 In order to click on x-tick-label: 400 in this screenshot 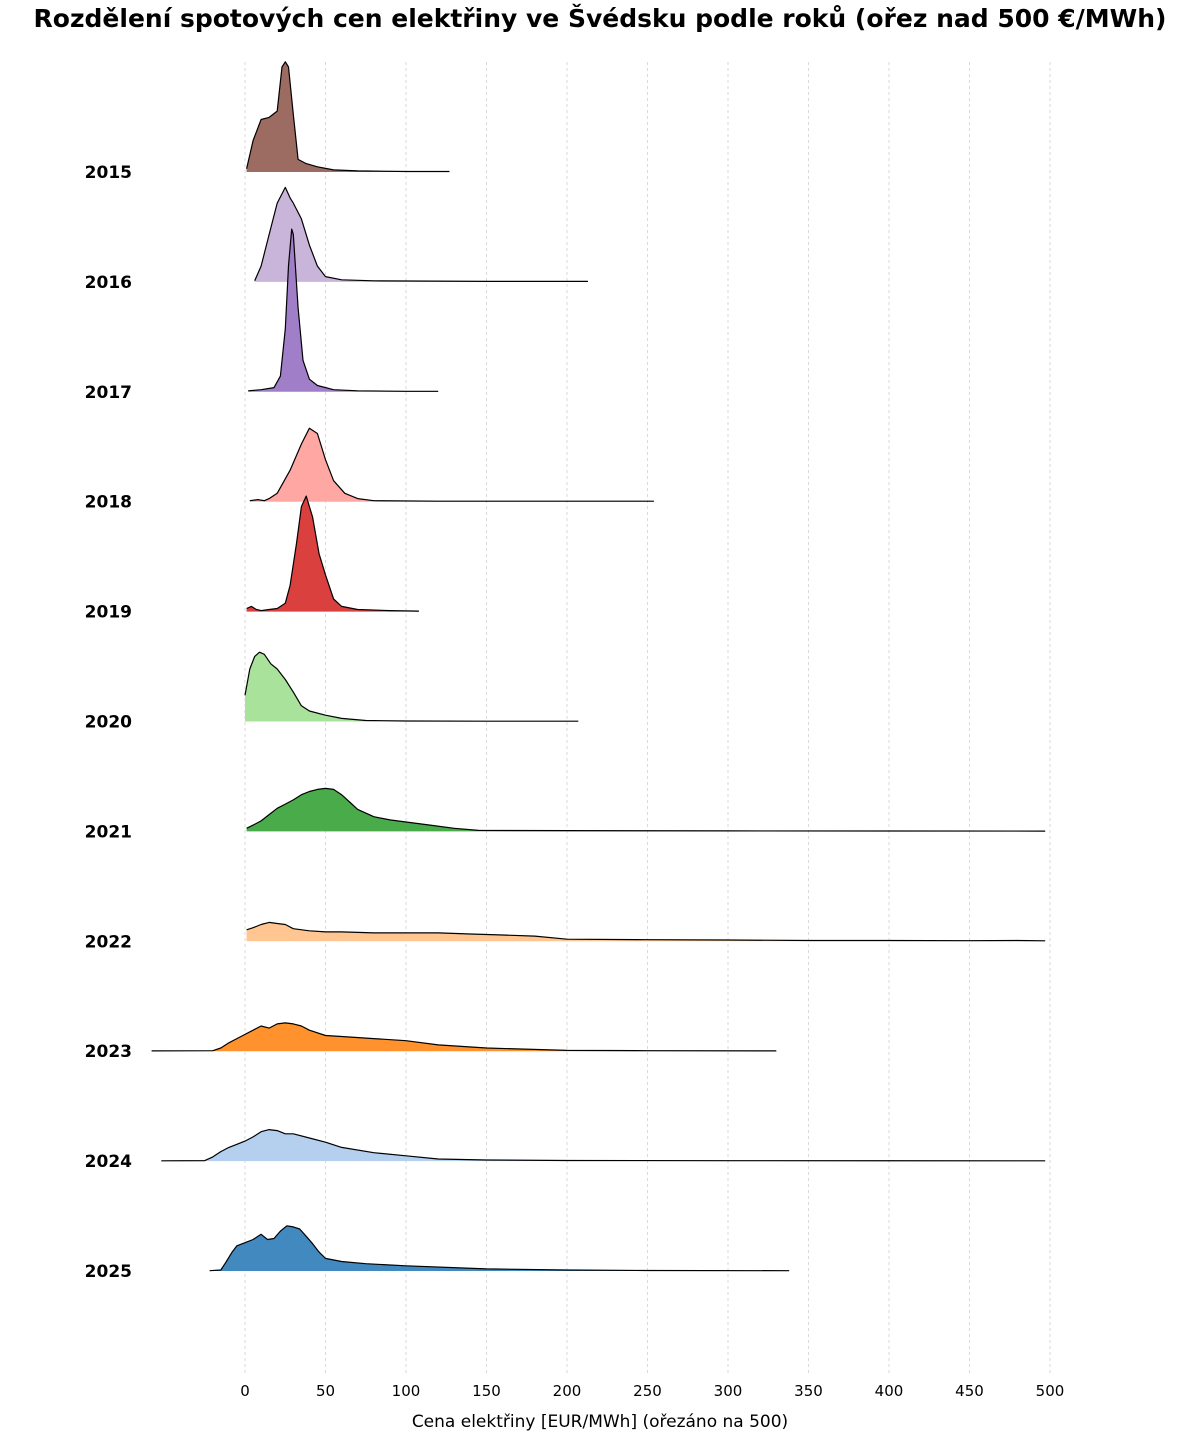, I will do `click(889, 1391)`.